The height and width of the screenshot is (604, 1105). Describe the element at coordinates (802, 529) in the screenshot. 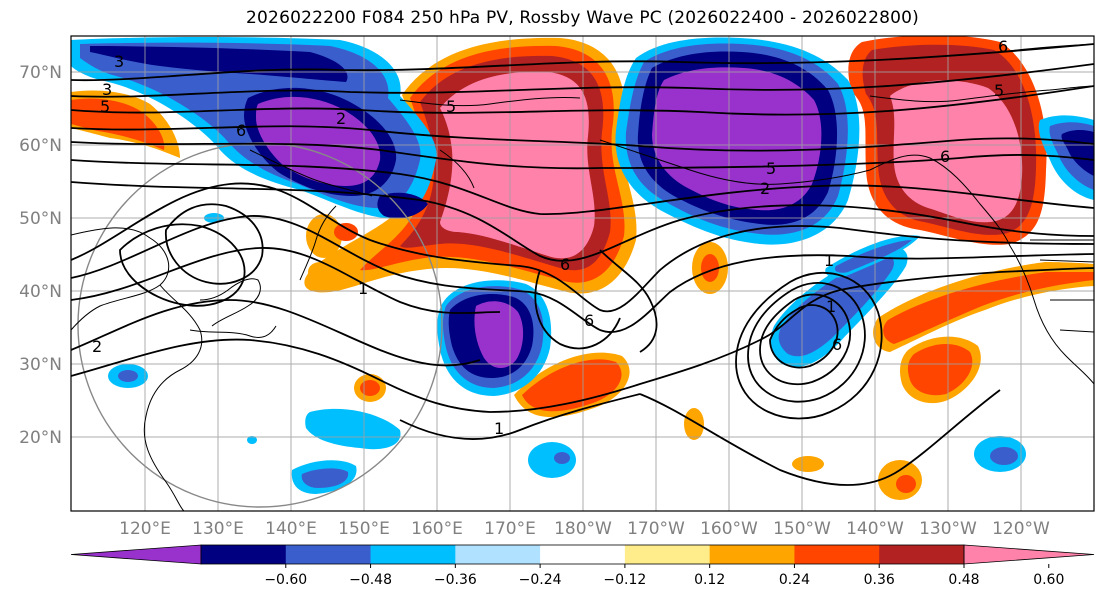

I see `lon-label: 150°W` at that location.